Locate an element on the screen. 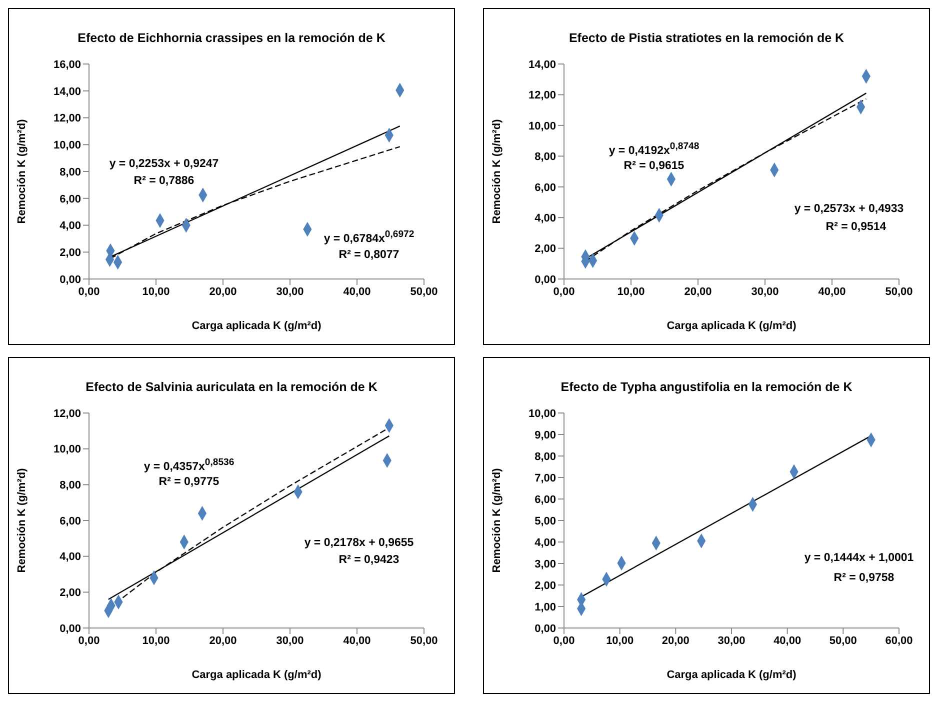 This screenshot has height=703, width=934. annotation: R² = 0,9758 is located at coordinates (864, 578).